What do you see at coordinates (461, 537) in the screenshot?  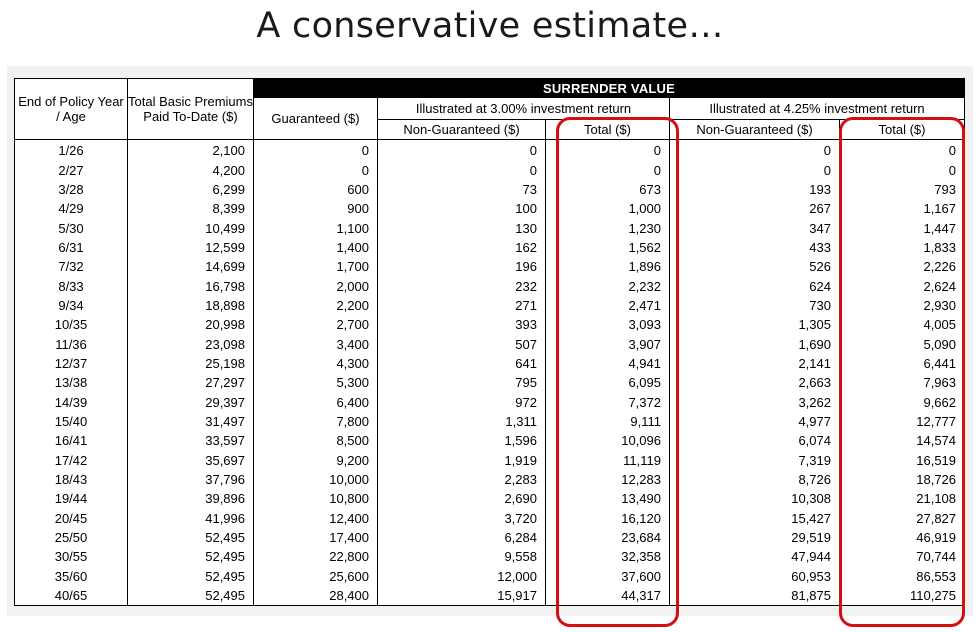 I see `cell-non-guaranteed-300: 6,284` at bounding box center [461, 537].